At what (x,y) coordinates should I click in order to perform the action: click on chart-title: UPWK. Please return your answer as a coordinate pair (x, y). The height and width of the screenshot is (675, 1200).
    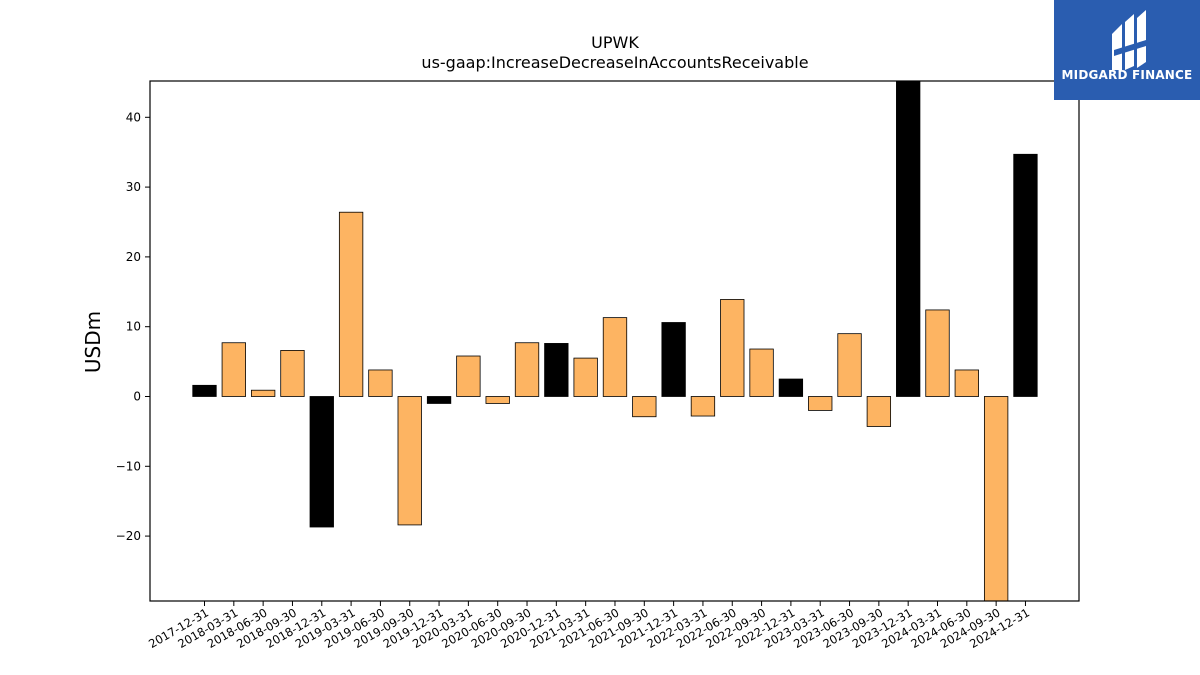
    Looking at the image, I should click on (615, 42).